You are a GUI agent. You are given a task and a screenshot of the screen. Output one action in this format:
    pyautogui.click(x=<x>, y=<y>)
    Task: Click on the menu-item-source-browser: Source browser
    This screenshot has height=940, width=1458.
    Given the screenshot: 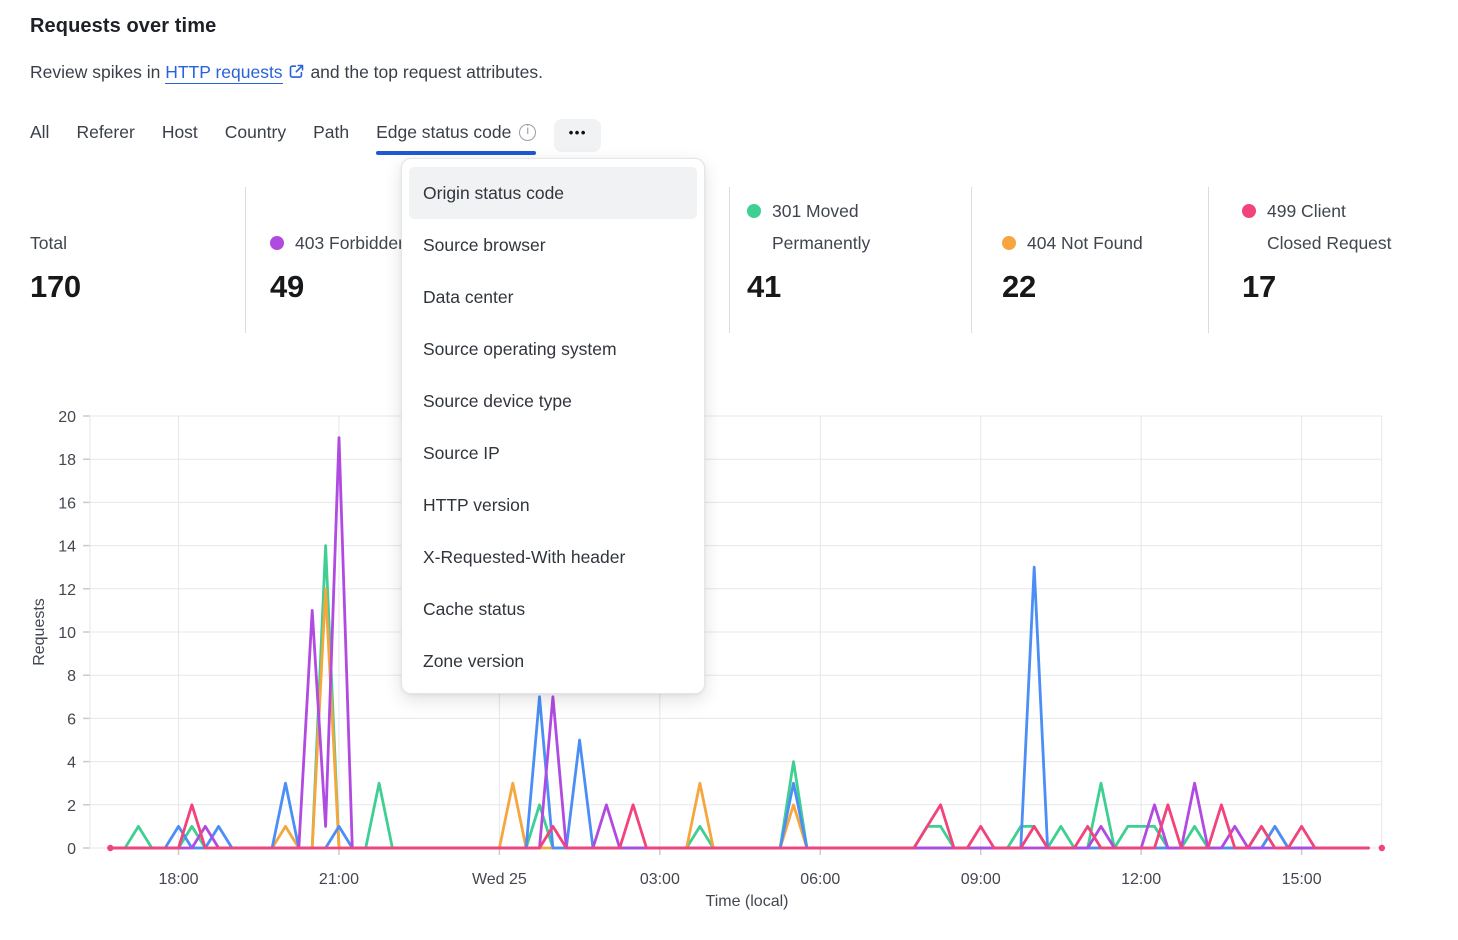 What is the action you would take?
    pyautogui.click(x=484, y=244)
    